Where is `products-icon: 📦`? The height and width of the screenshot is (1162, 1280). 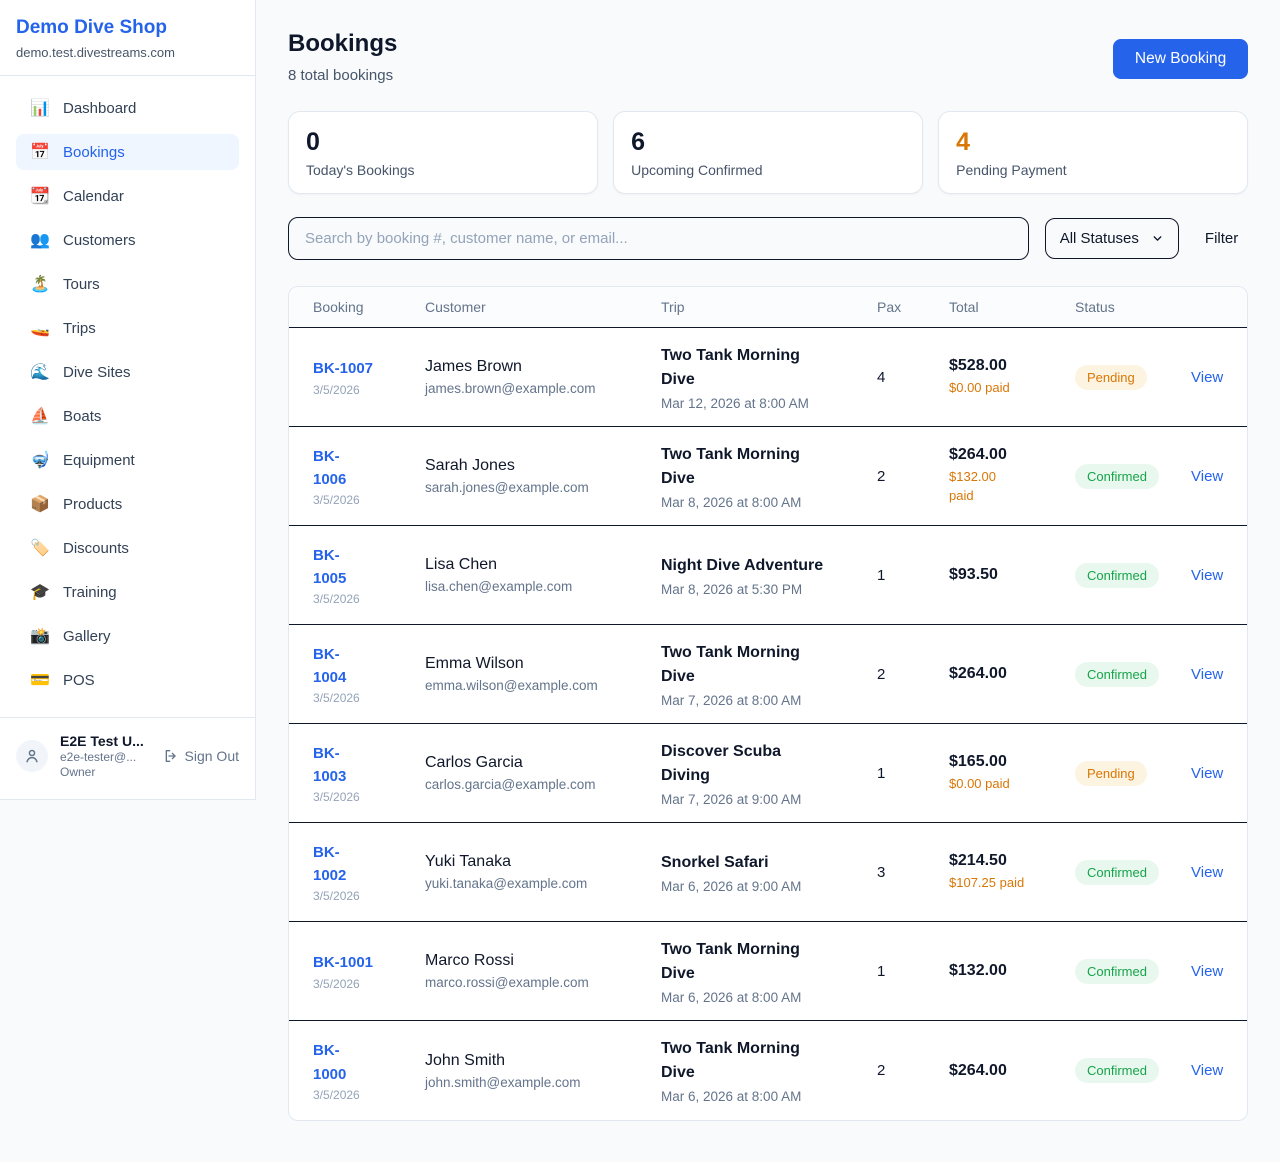 products-icon: 📦 is located at coordinates (40, 504).